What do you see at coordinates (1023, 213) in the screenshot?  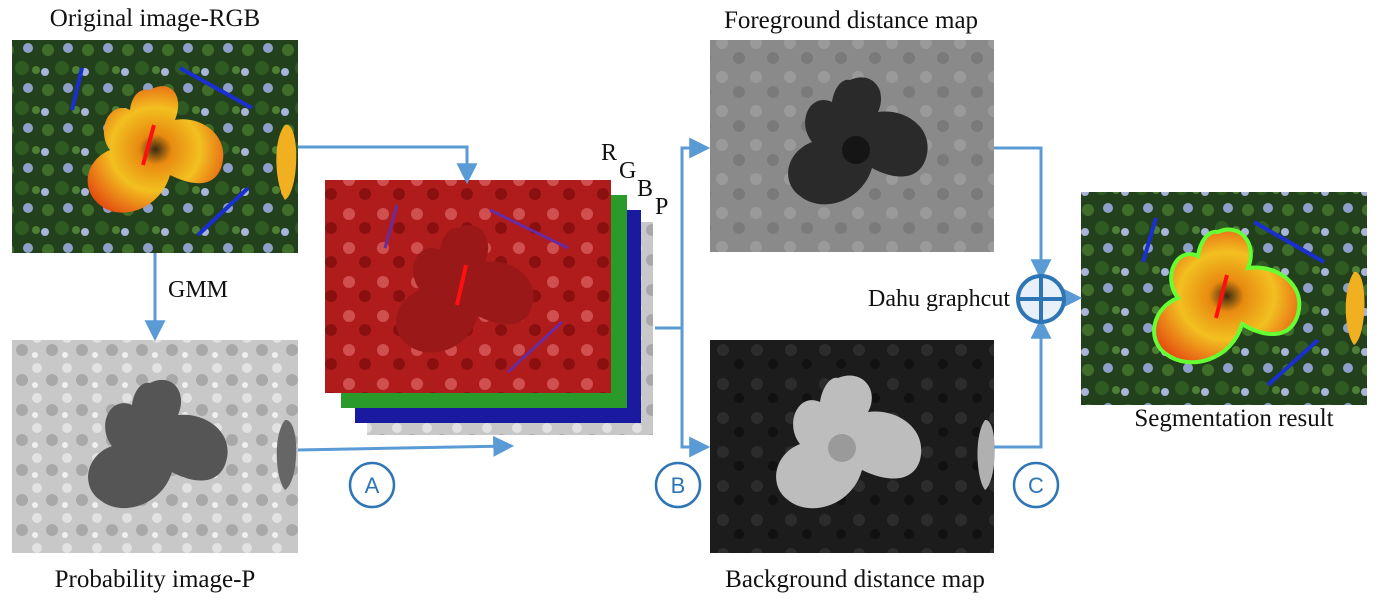 I see `arrow-foreground-to-cut` at bounding box center [1023, 213].